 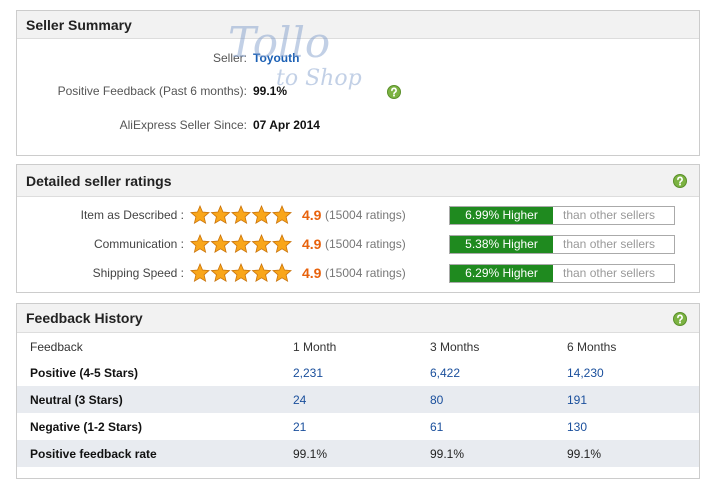 What do you see at coordinates (501, 273) in the screenshot?
I see `comparison-value: 6.29% Higher` at bounding box center [501, 273].